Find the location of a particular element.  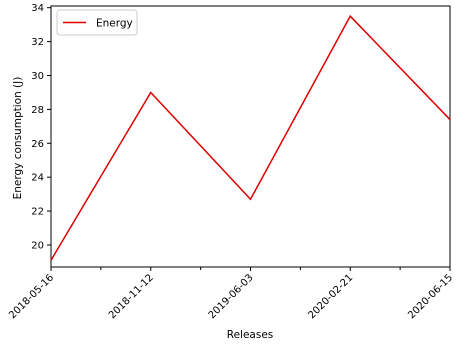

y-tick-label: 20 is located at coordinates (37, 245).